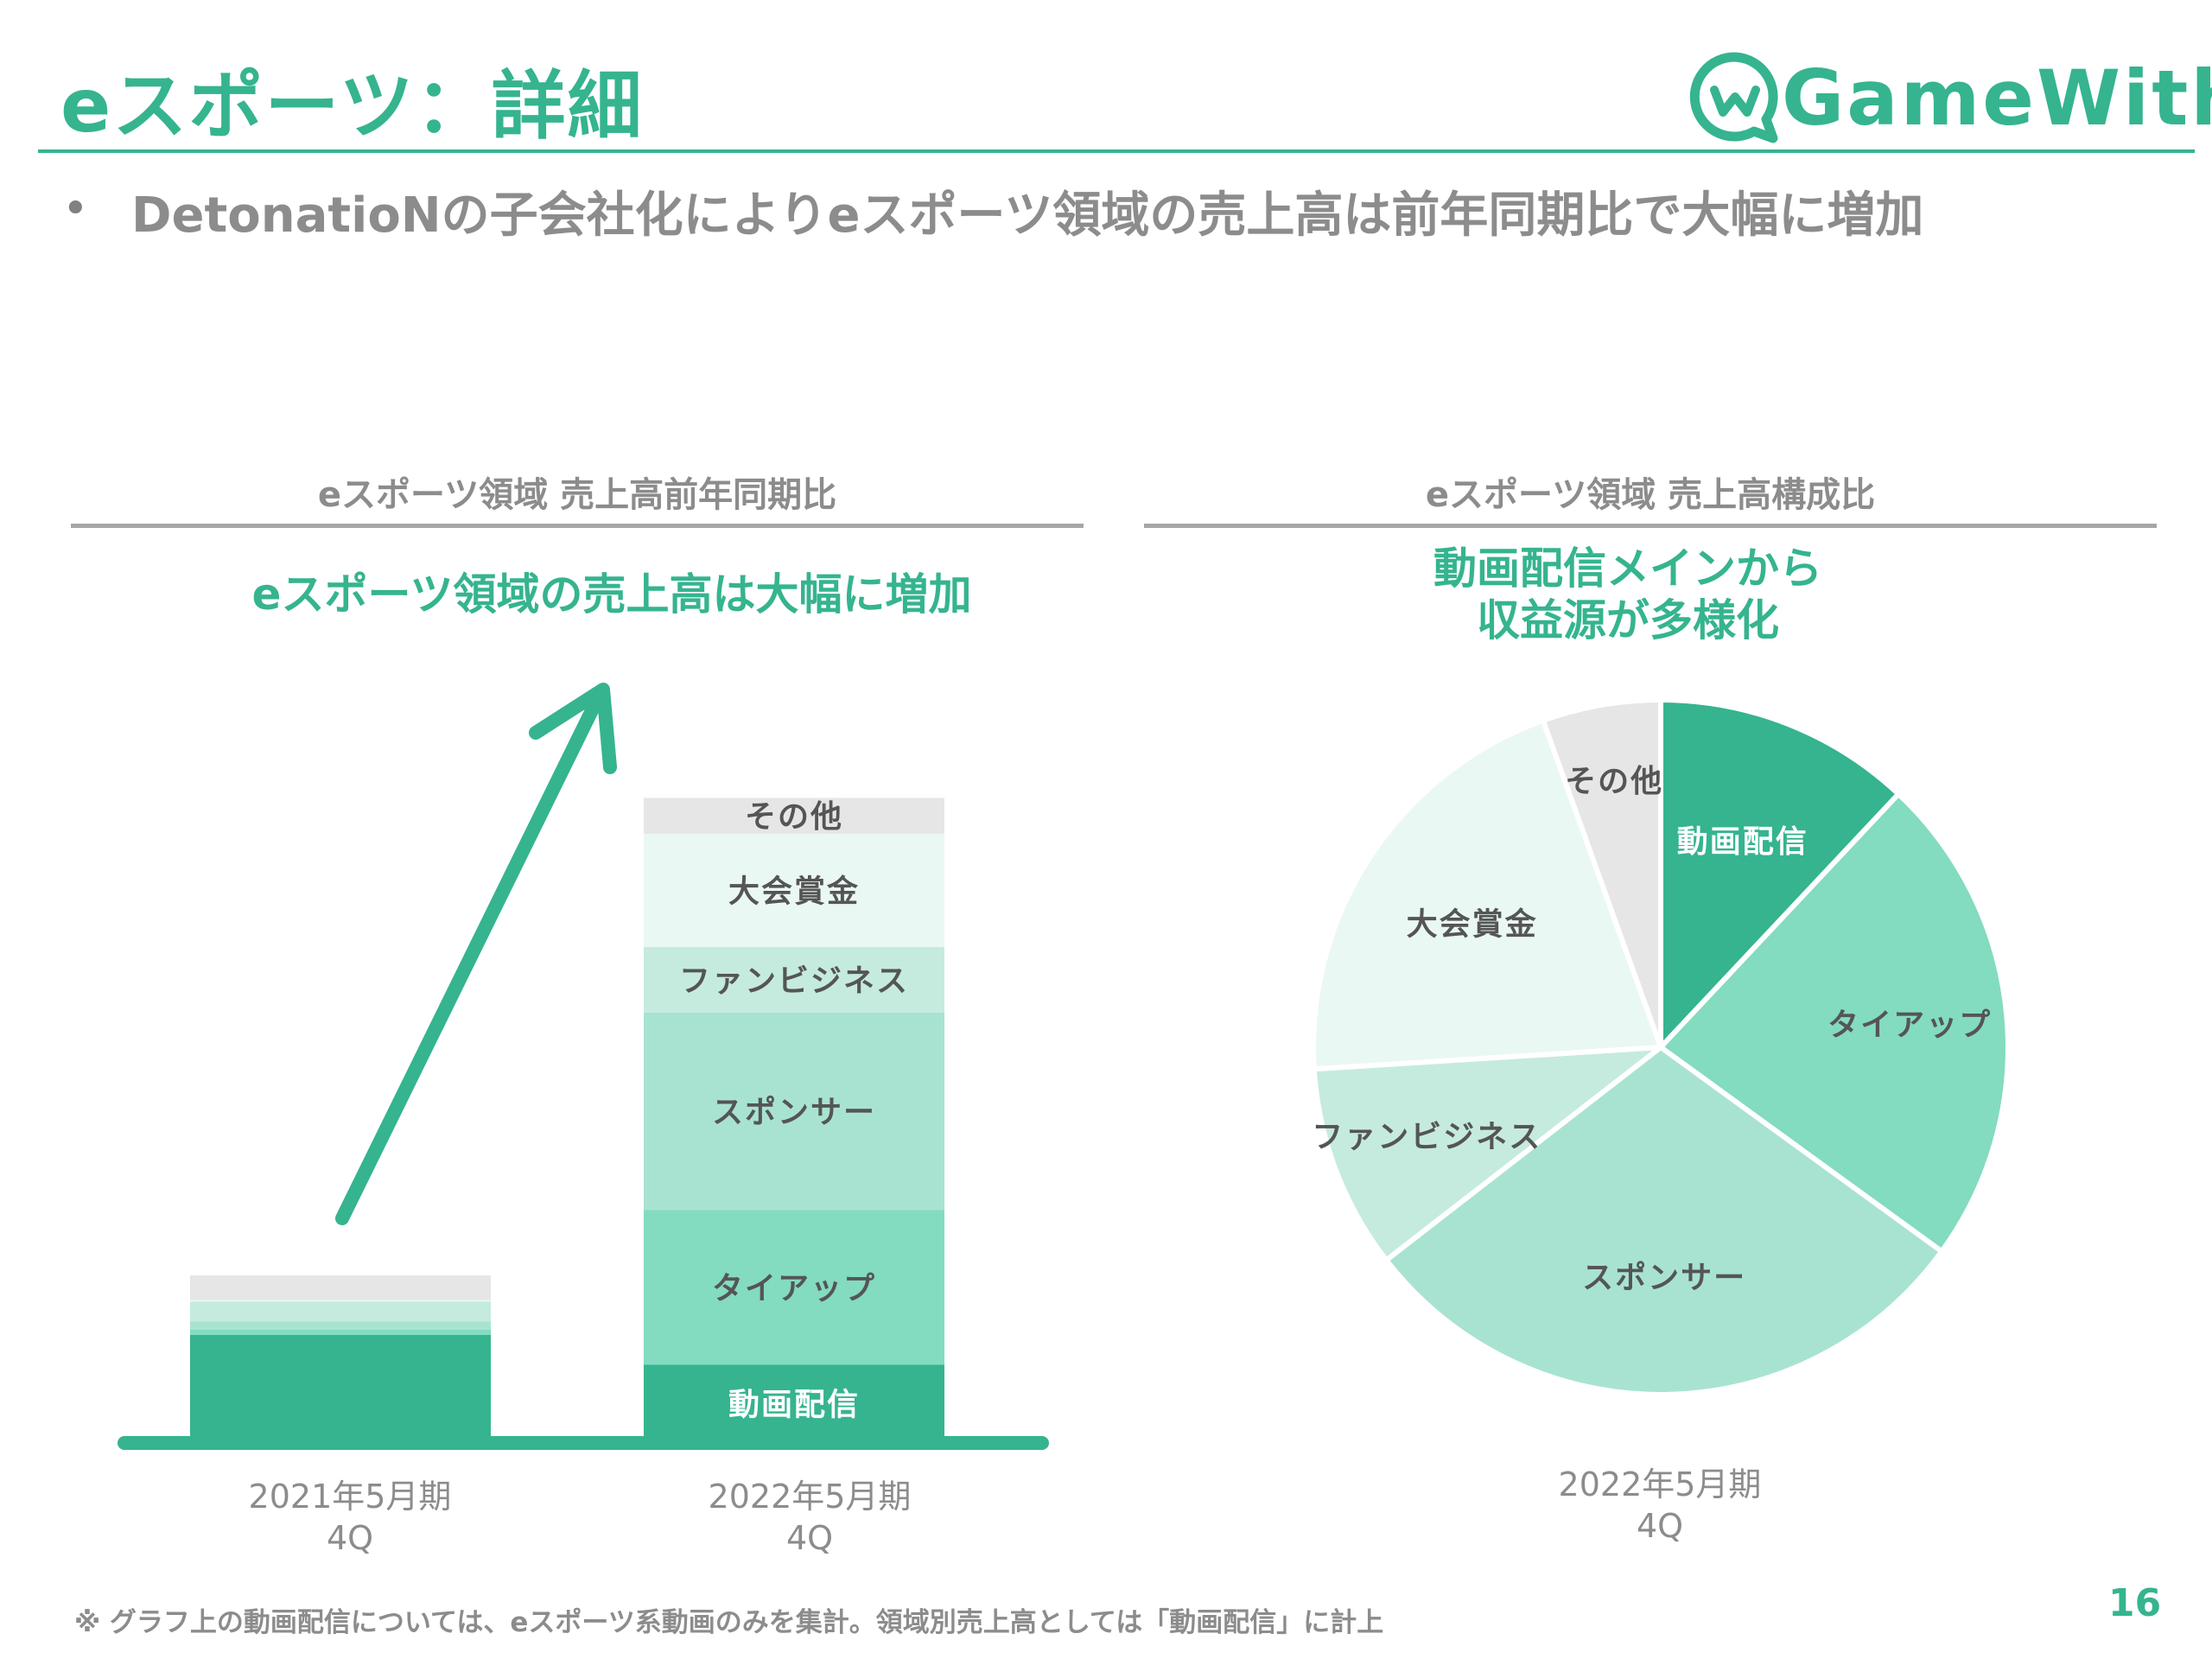 The image size is (2212, 1659). What do you see at coordinates (469, 960) in the screenshot?
I see `increase-arrow-shaft` at bounding box center [469, 960].